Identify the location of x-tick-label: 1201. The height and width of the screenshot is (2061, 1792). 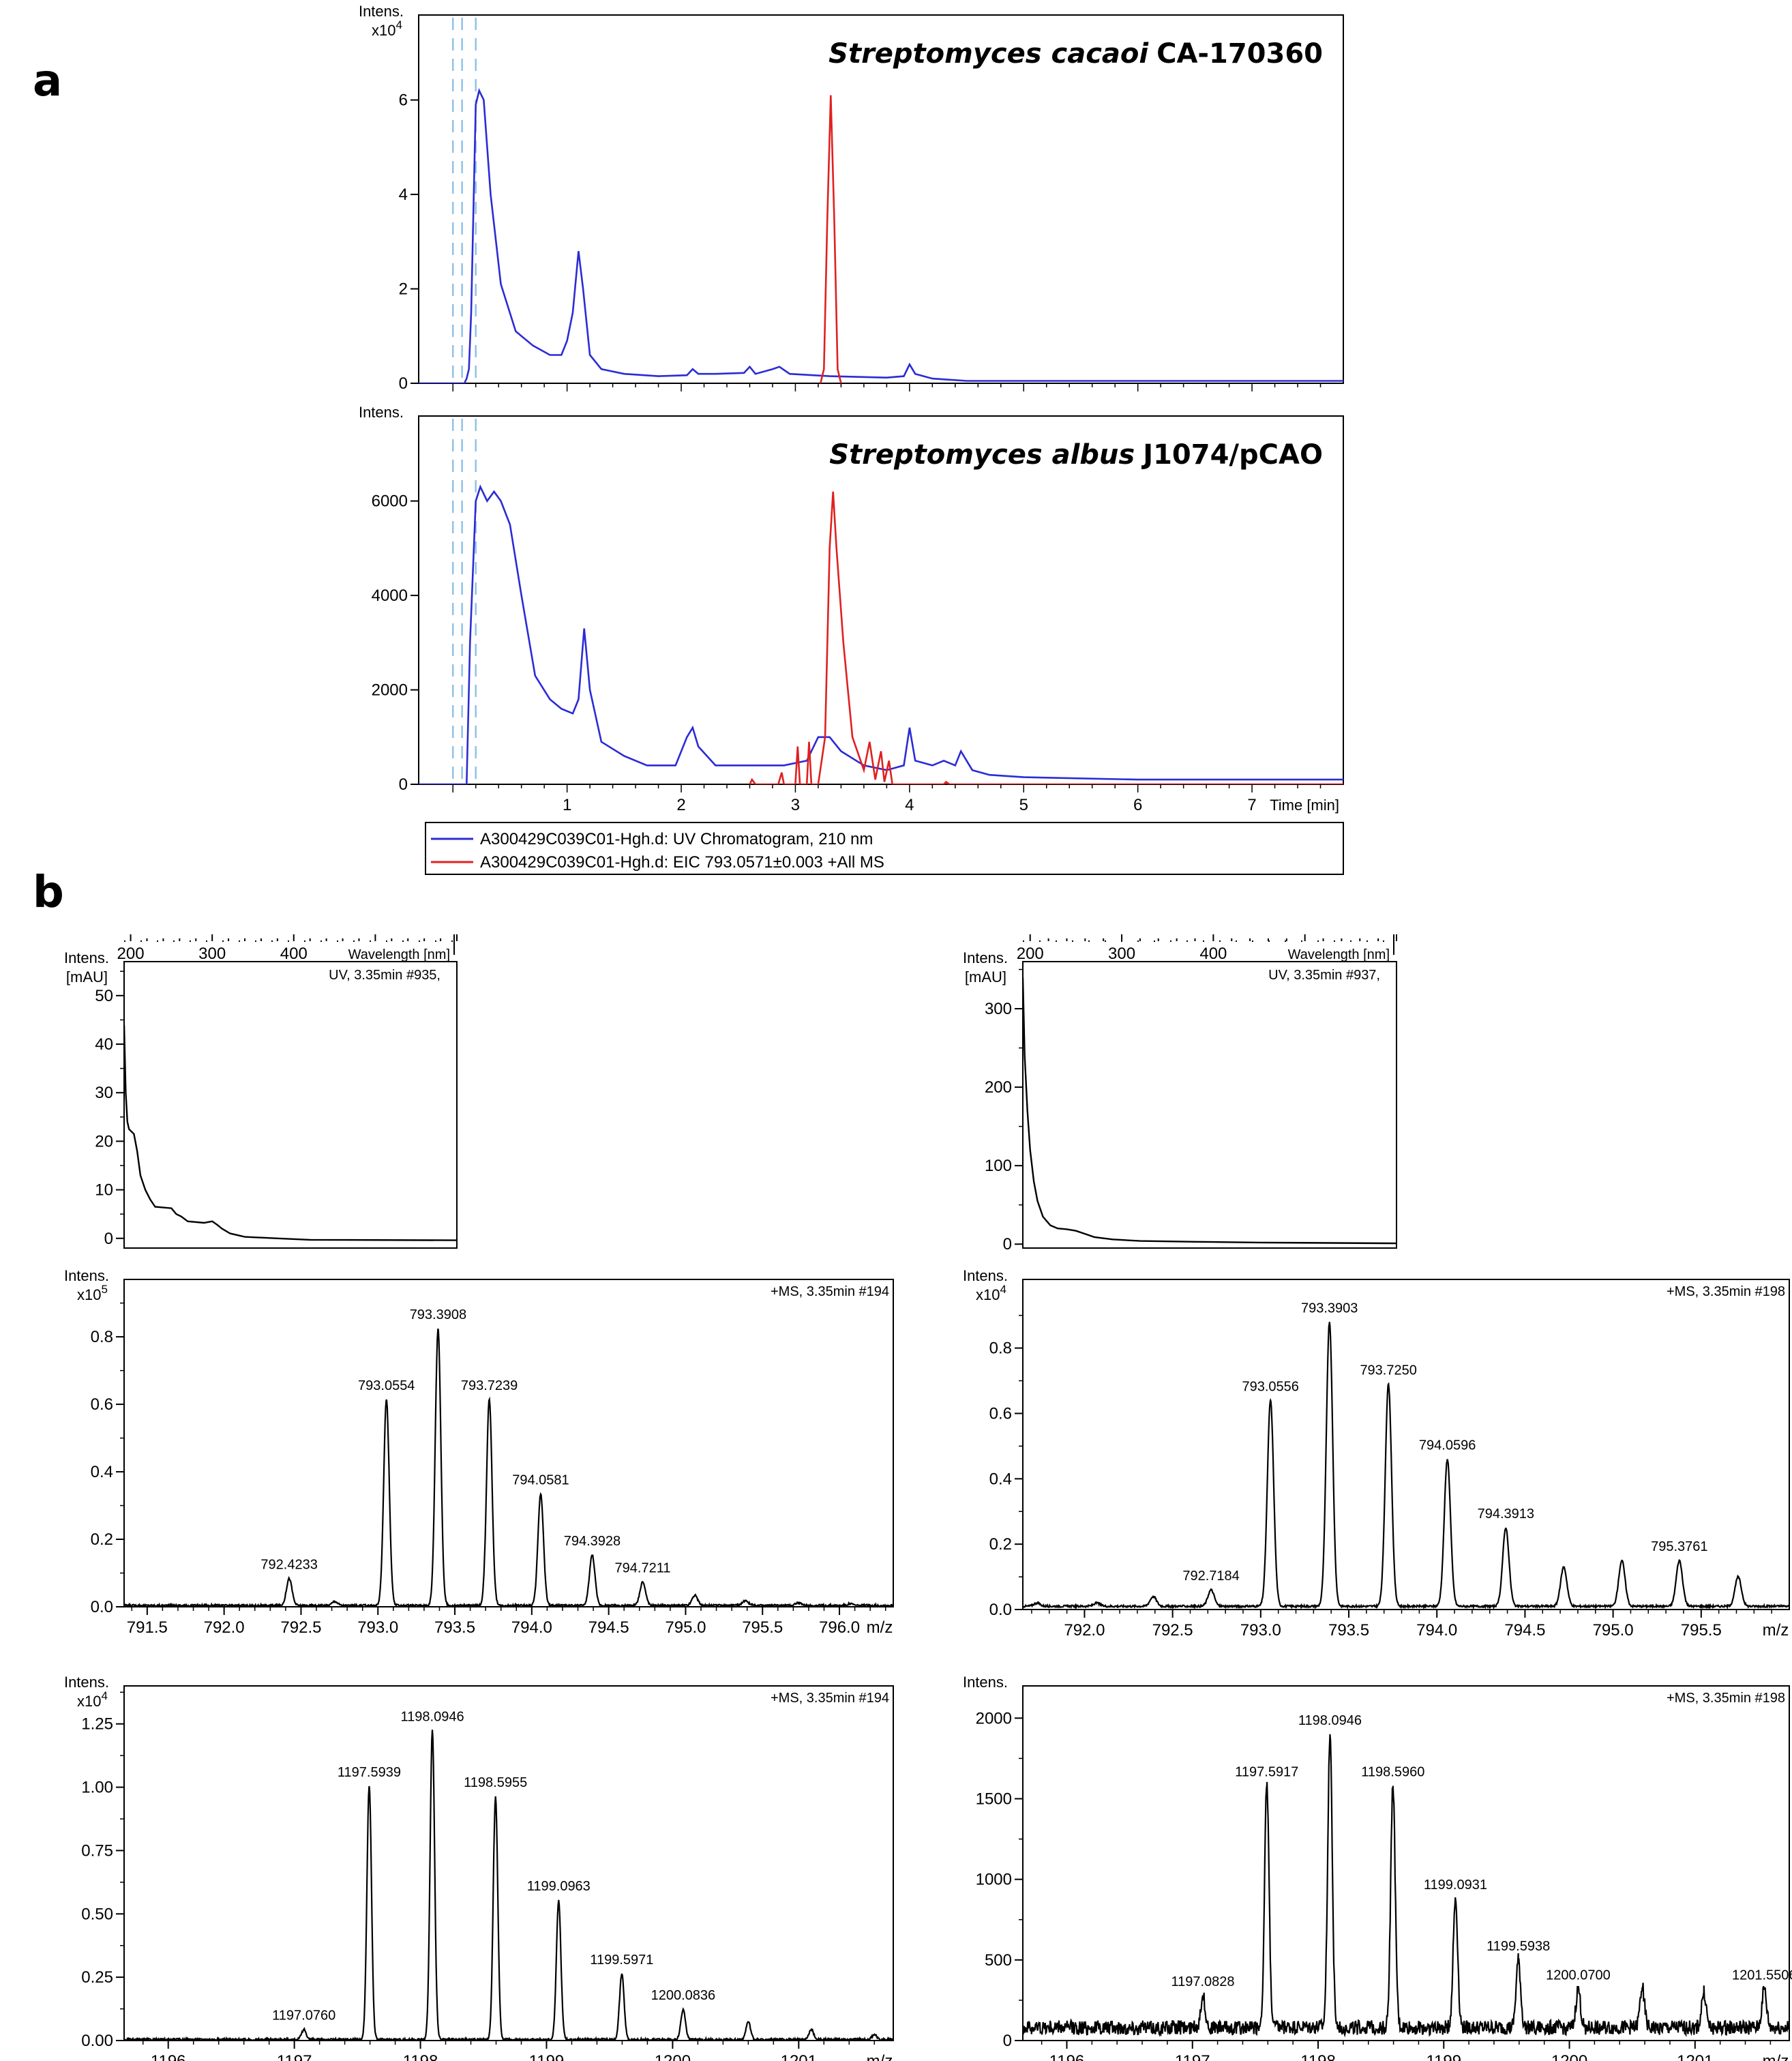
(1695, 2056).